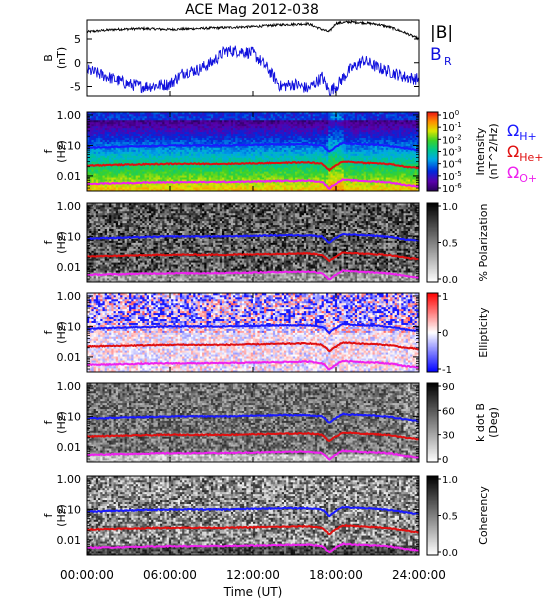 This screenshot has height=604, width=550. I want to click on chart-title: ACE Mag 2012-038, so click(252, 10).